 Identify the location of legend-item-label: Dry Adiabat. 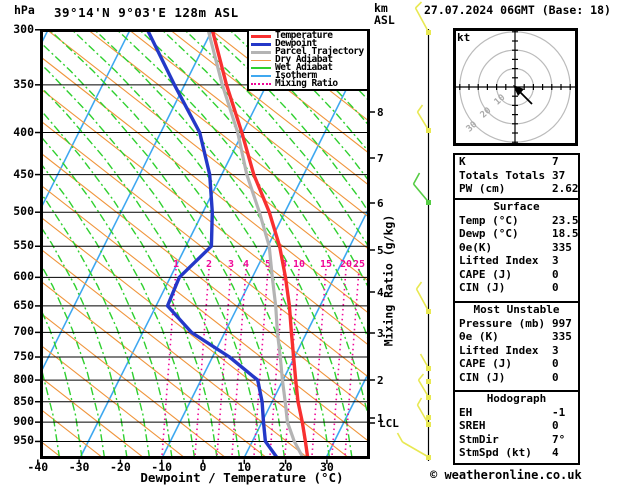
(304, 59).